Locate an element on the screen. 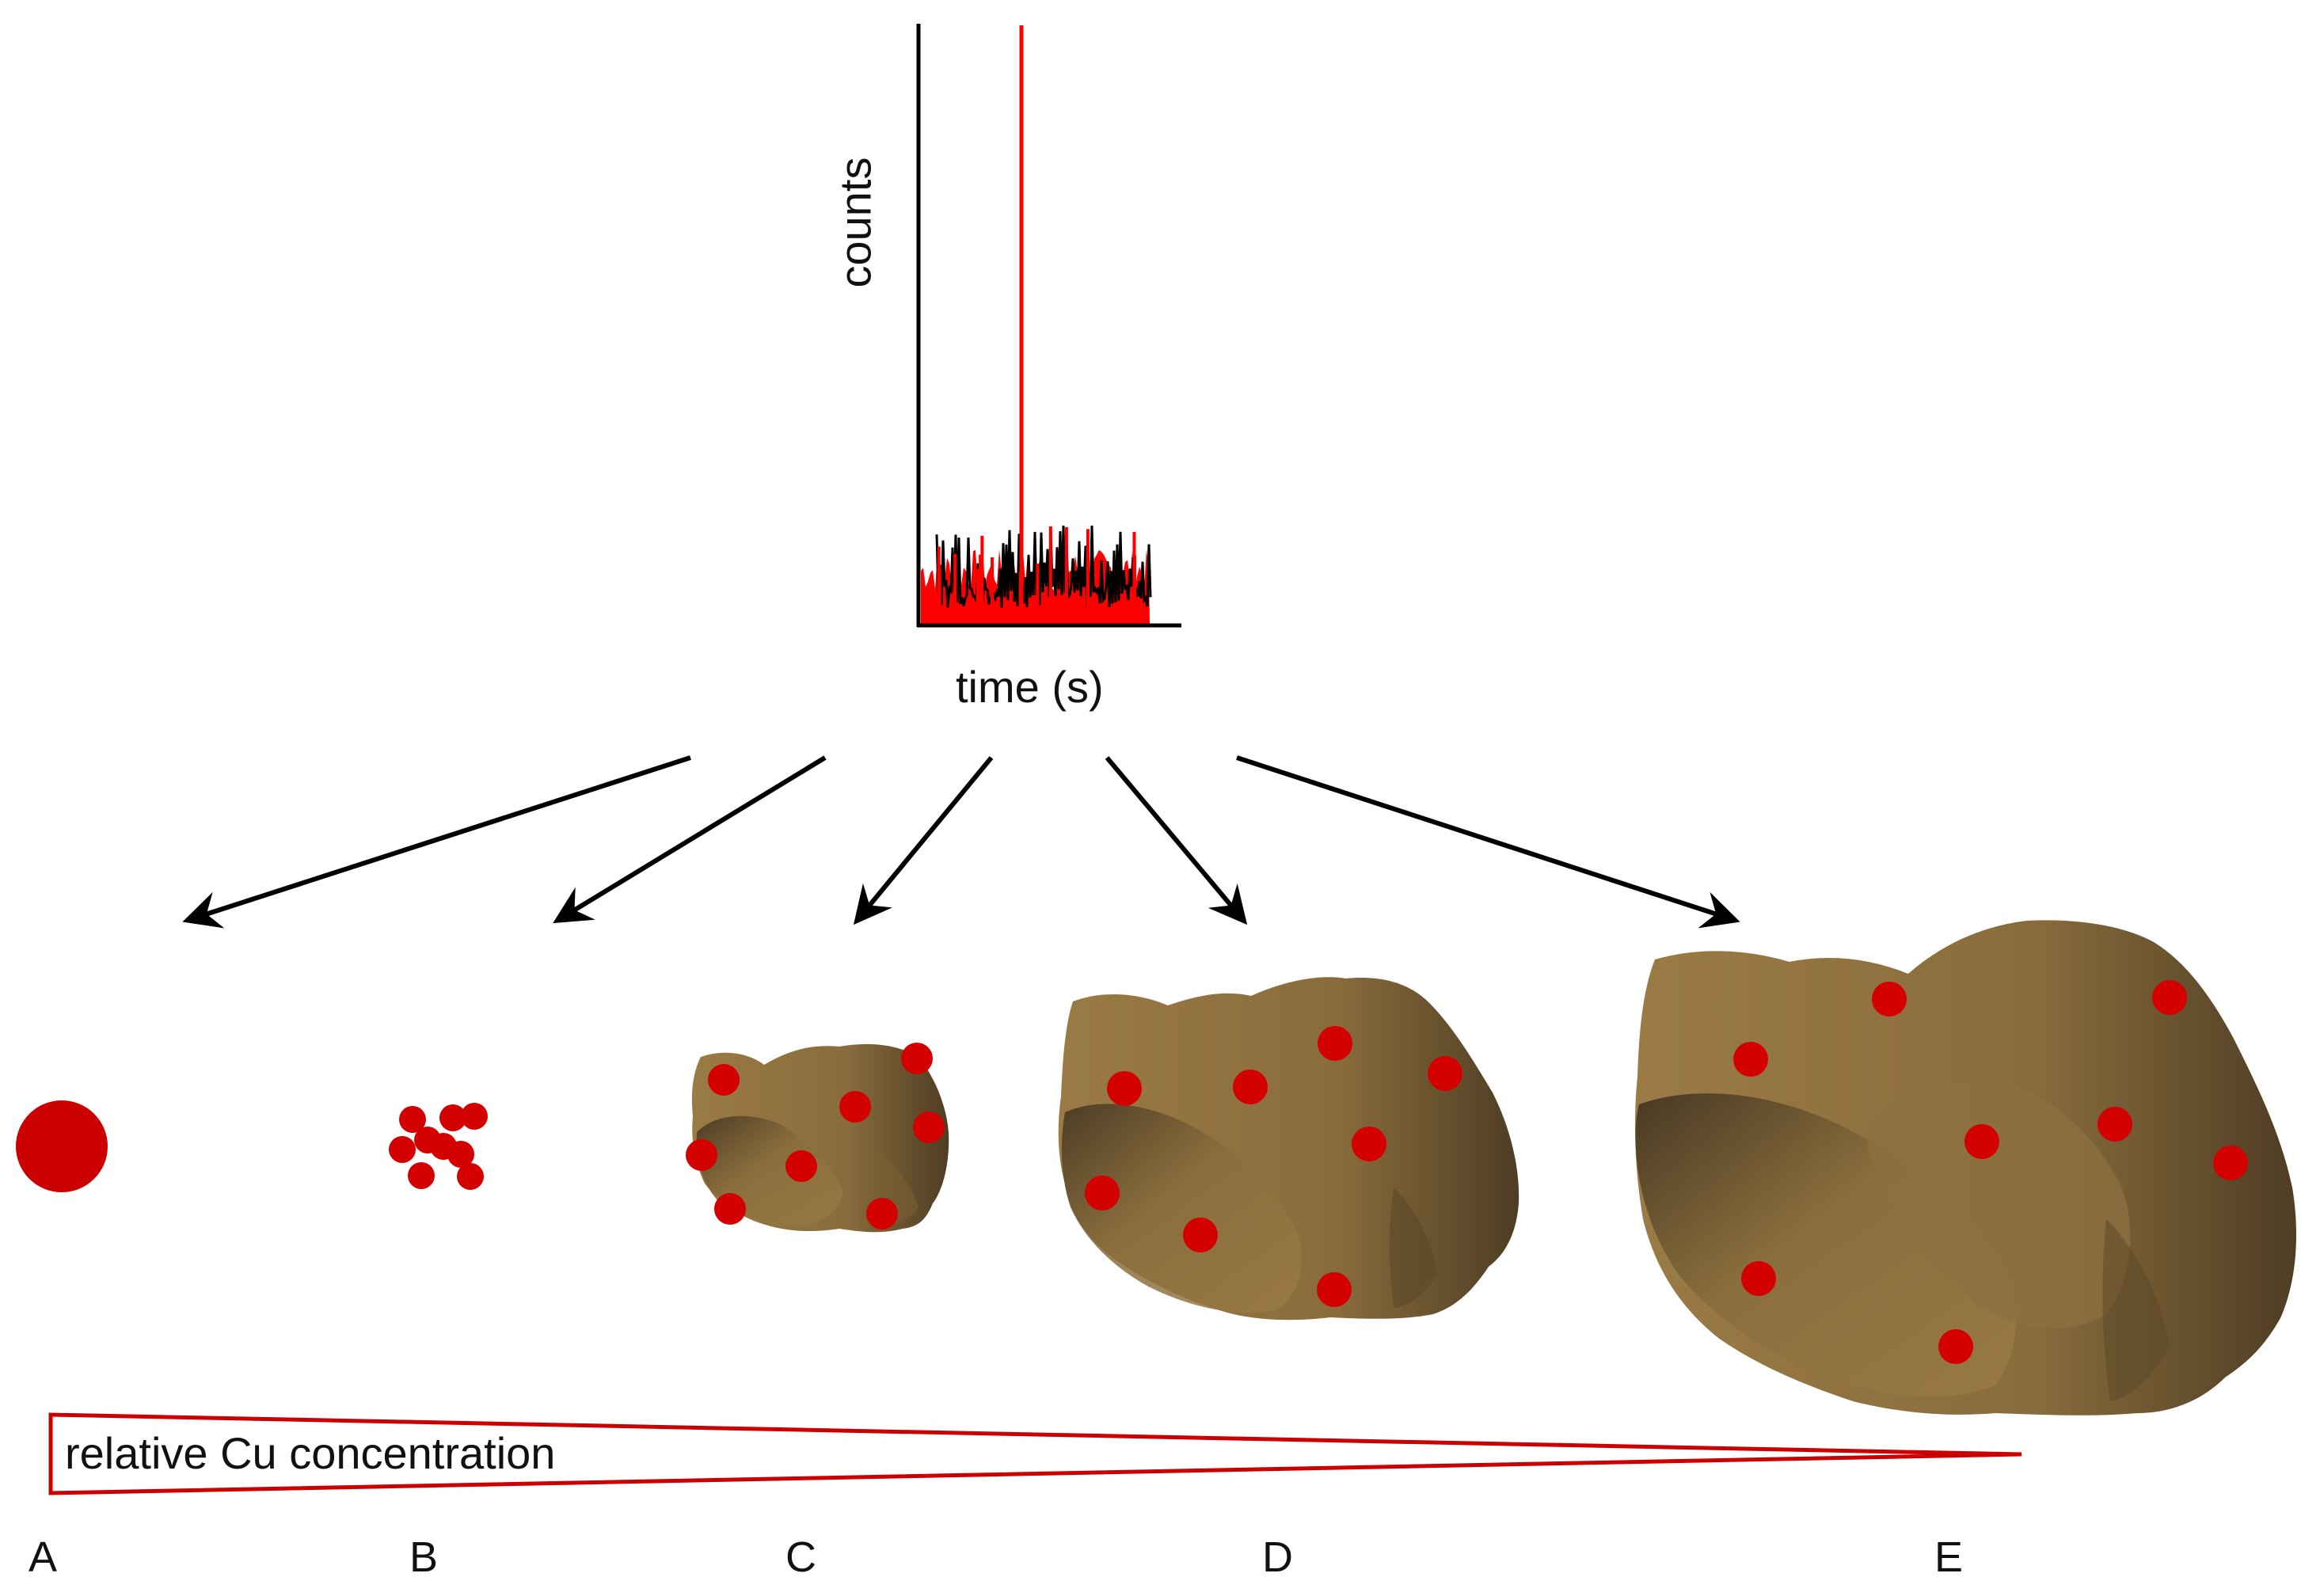  panel-label-A: A is located at coordinates (43, 1557).